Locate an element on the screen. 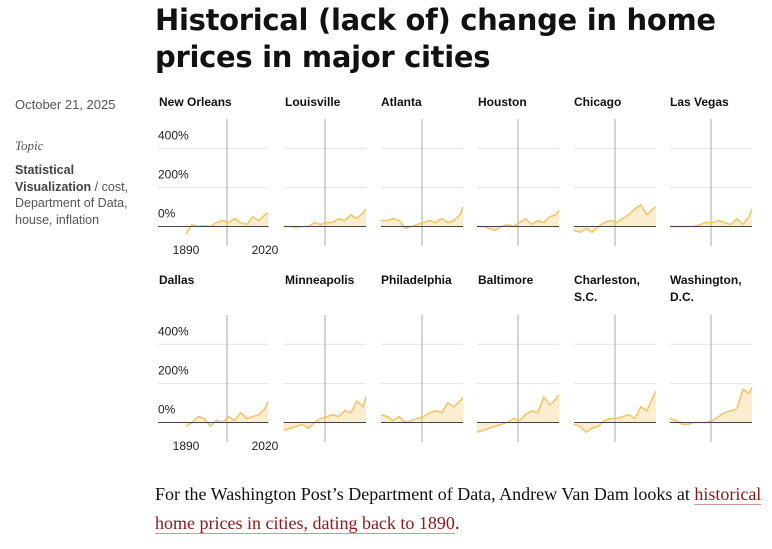  panel-title: Washington, D.C. is located at coordinates (706, 288).